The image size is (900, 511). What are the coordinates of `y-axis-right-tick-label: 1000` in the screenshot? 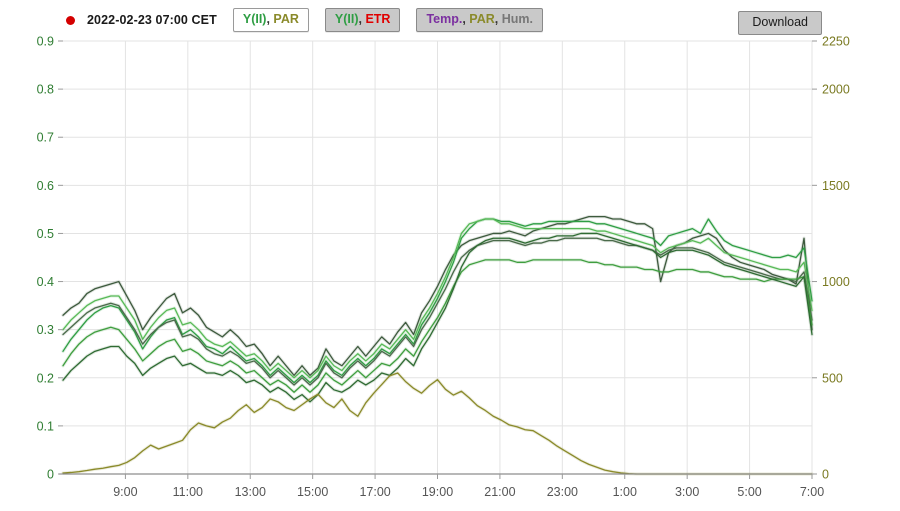 It's located at (836, 282).